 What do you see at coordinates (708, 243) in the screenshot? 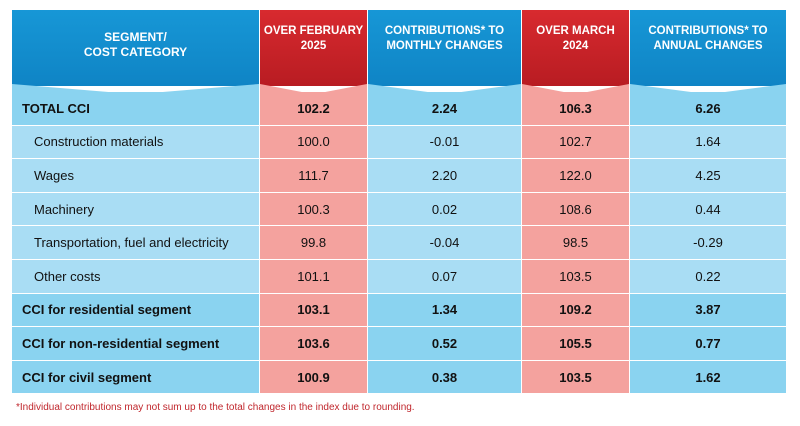
I see `annual-contribution-value: -0.29` at bounding box center [708, 243].